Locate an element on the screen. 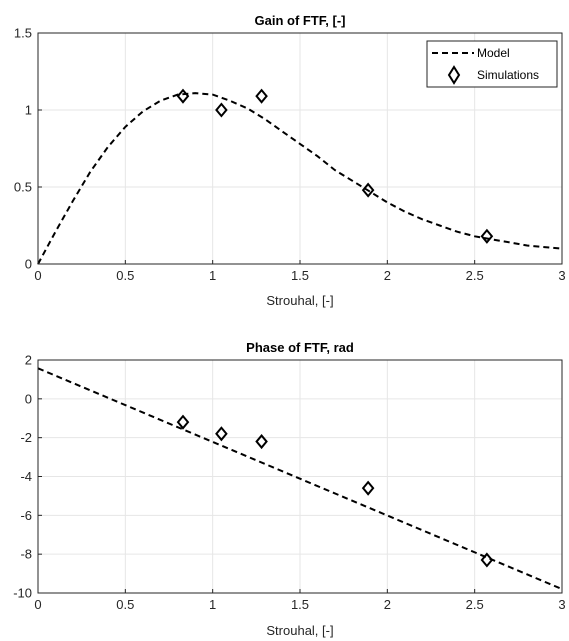 The width and height of the screenshot is (569, 641). gain-x-tick-label: 1 is located at coordinates (212, 275).